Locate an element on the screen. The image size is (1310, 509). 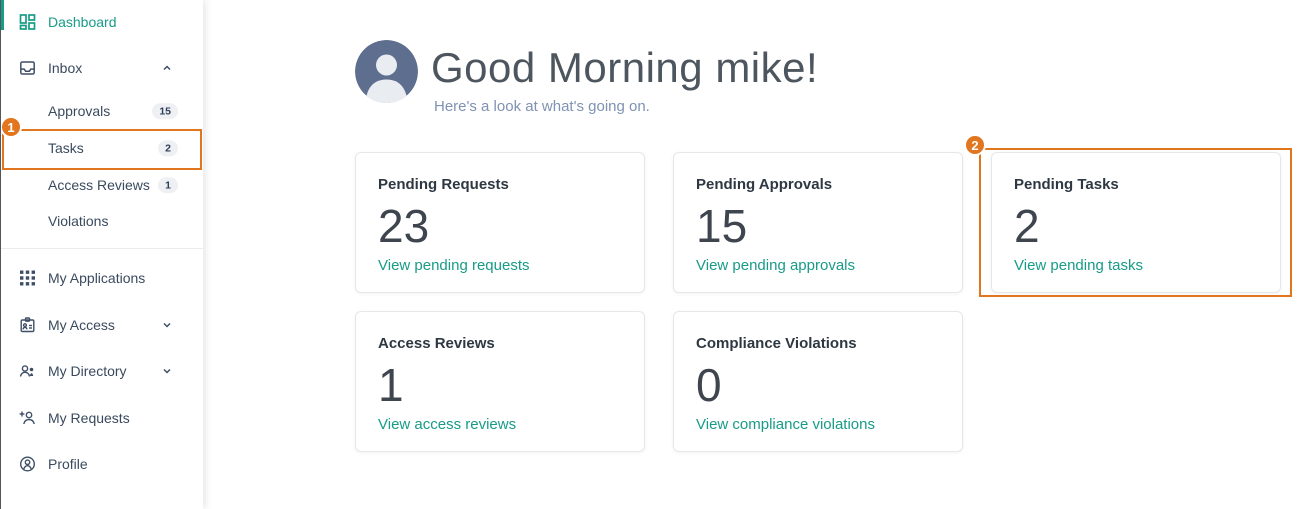
view-pending-tasks-link: View pending tasks is located at coordinates (1078, 266).